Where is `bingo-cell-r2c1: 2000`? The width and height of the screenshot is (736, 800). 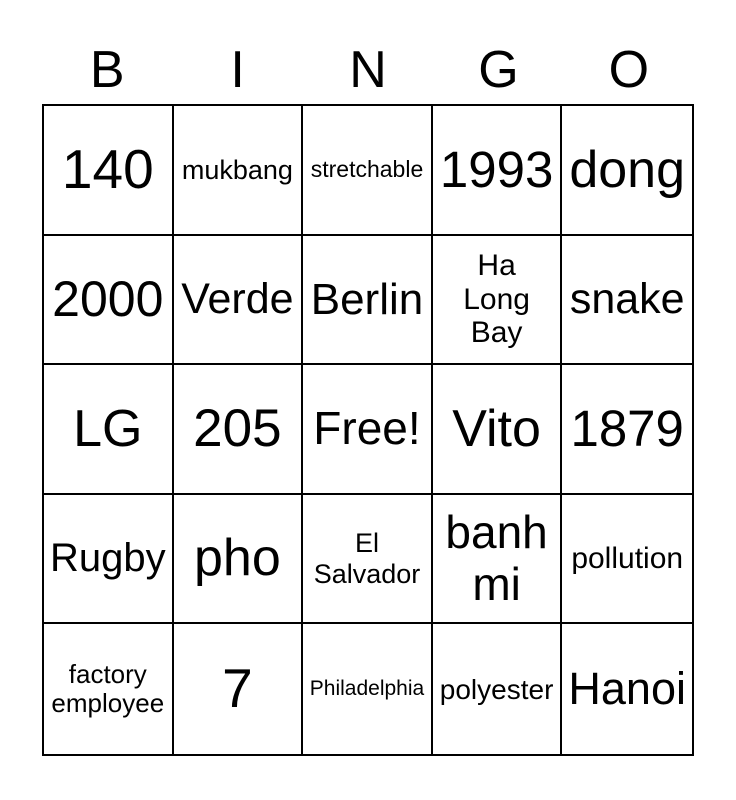 bingo-cell-r2c1: 2000 is located at coordinates (109, 300).